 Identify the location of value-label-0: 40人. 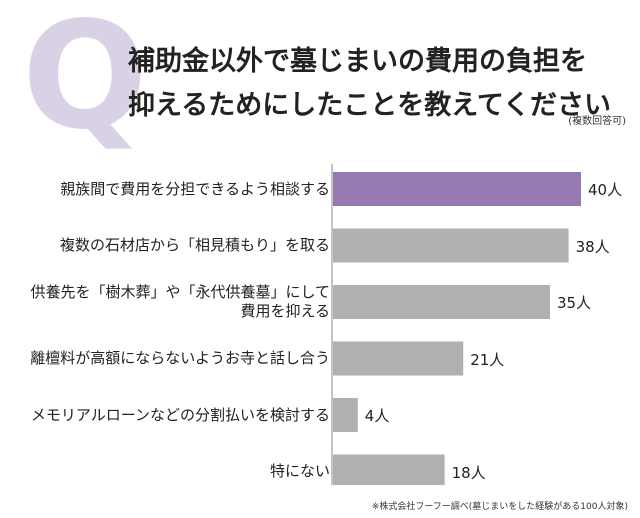
(605, 190).